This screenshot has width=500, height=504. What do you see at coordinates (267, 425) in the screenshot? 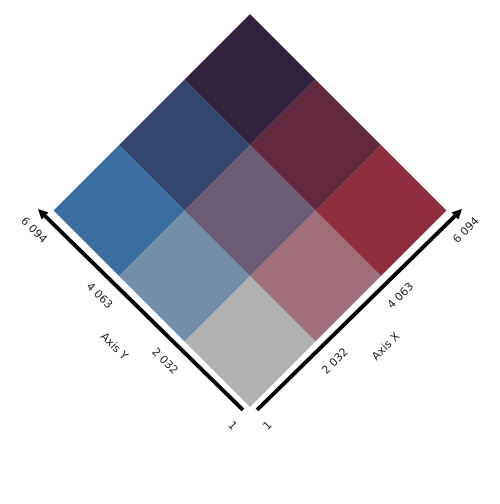
I see `x-axis-tick-label: 1` at bounding box center [267, 425].